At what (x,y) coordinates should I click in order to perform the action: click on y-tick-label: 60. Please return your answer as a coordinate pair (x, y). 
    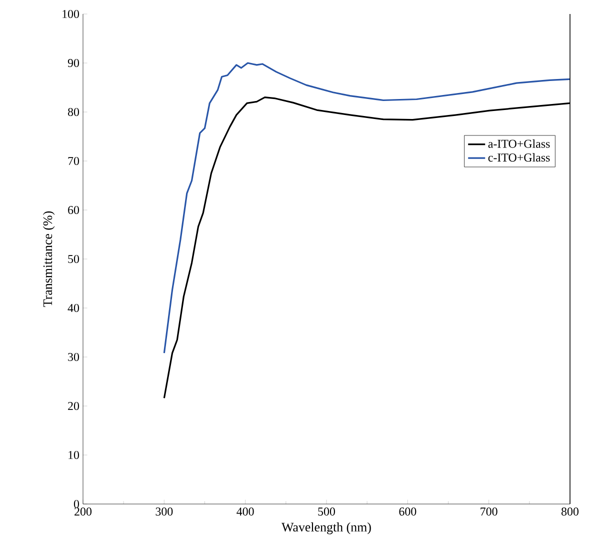
    Looking at the image, I should click on (74, 210).